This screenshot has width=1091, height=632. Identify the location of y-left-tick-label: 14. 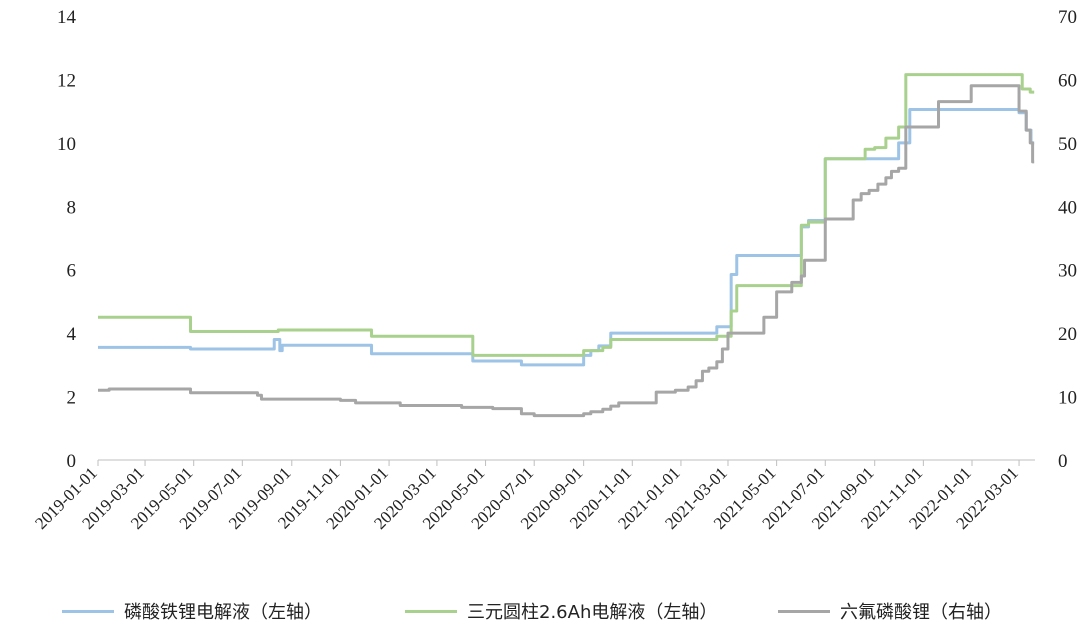
(67, 17).